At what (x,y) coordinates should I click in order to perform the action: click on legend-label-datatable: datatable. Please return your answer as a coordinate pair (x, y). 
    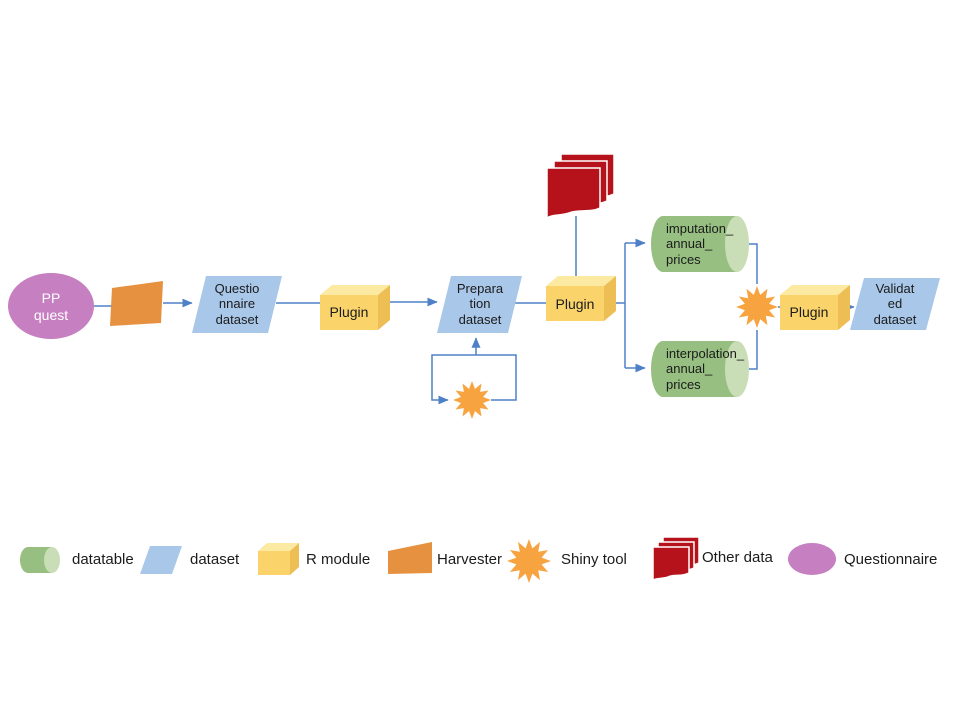
    Looking at the image, I should click on (103, 559).